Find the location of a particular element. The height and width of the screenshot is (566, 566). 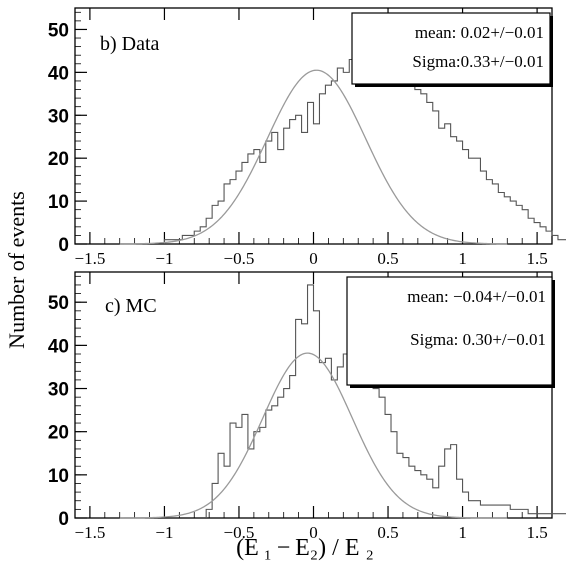

panel-label: c) MC is located at coordinates (131, 306).